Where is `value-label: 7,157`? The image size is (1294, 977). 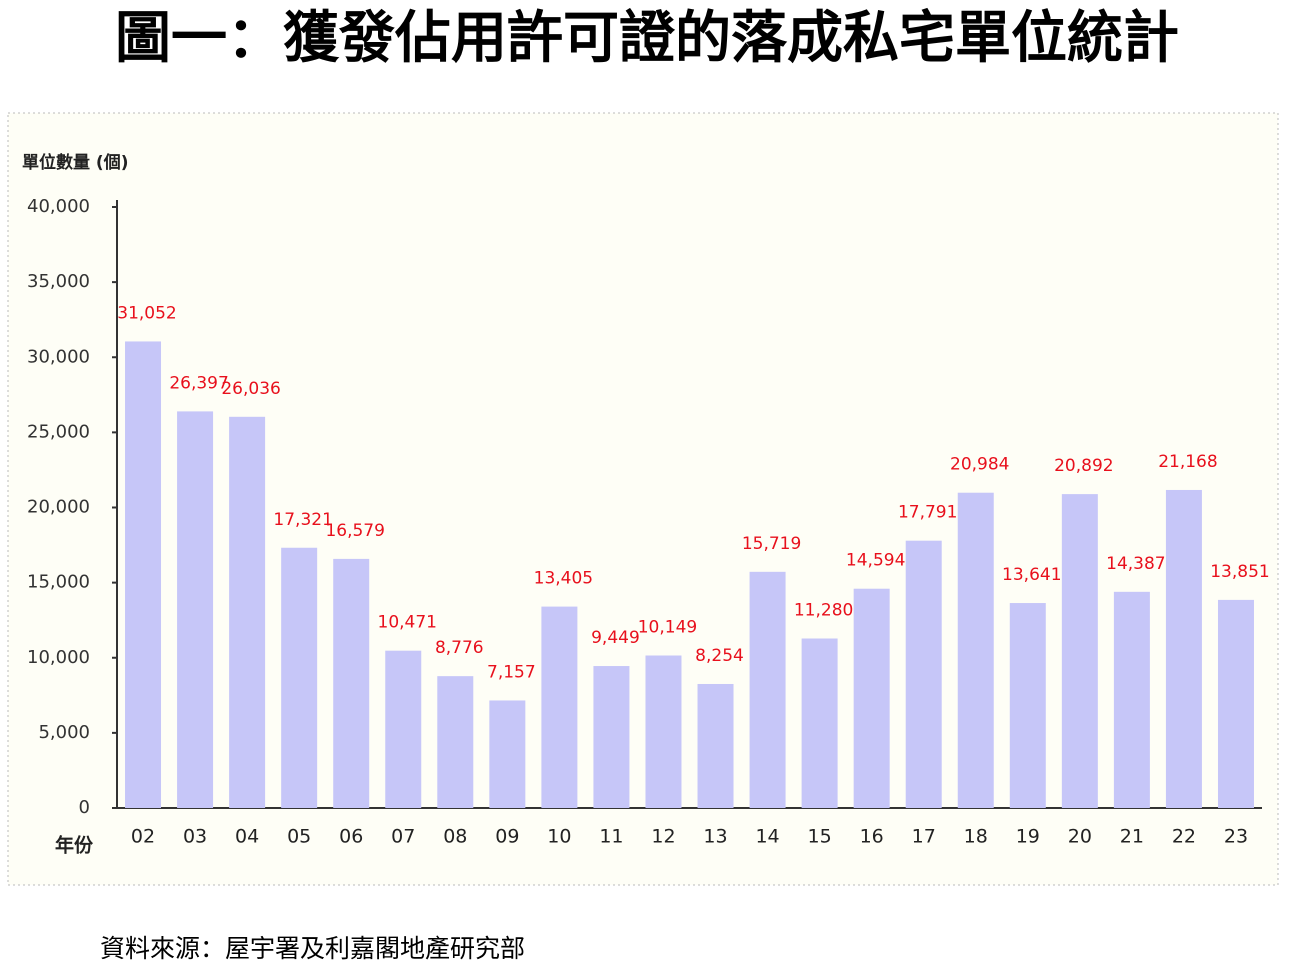
value-label: 7,157 is located at coordinates (511, 672).